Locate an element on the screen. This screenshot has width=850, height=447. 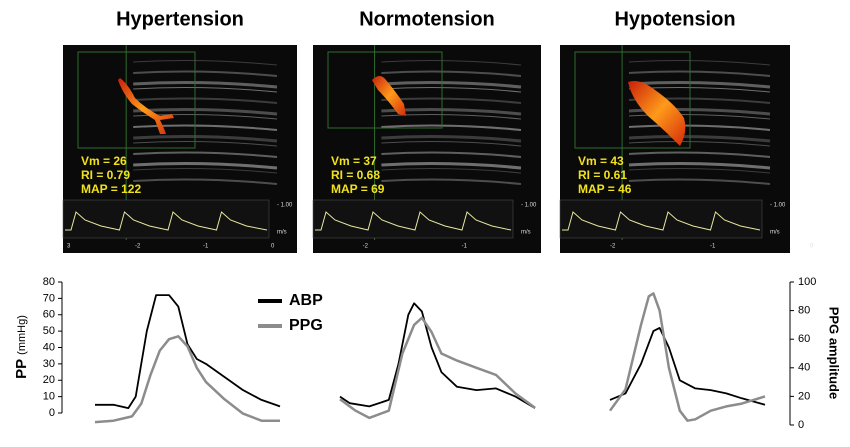
y2-tick-label: 40 is located at coordinates (804, 368).